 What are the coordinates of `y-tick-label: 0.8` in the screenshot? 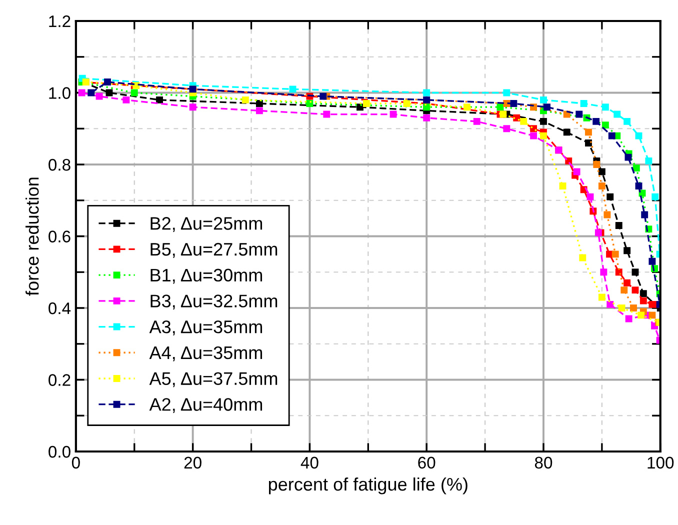 It's located at (59, 164).